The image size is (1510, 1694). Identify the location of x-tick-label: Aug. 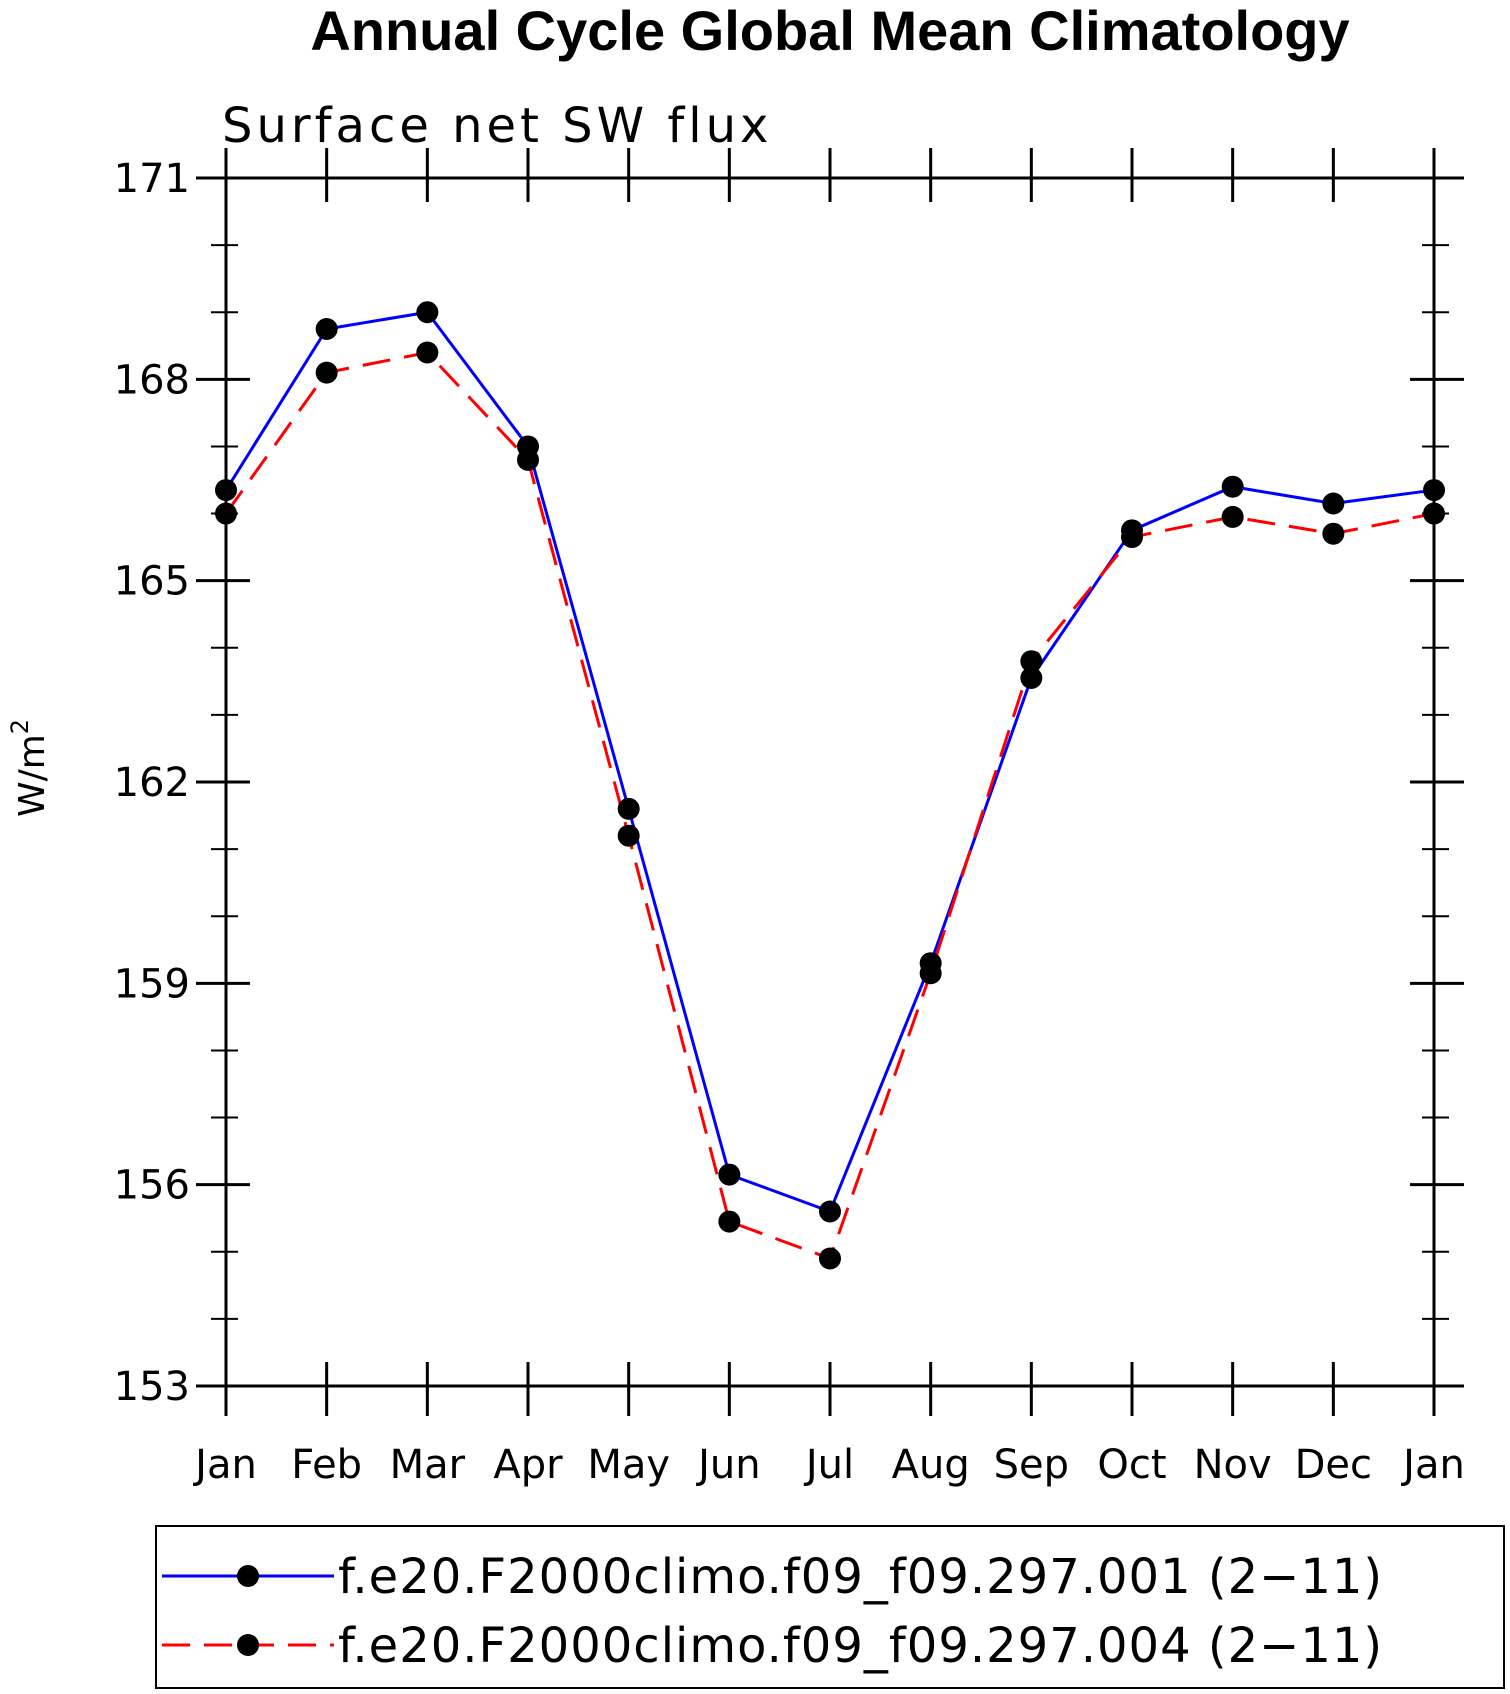
(931, 1465).